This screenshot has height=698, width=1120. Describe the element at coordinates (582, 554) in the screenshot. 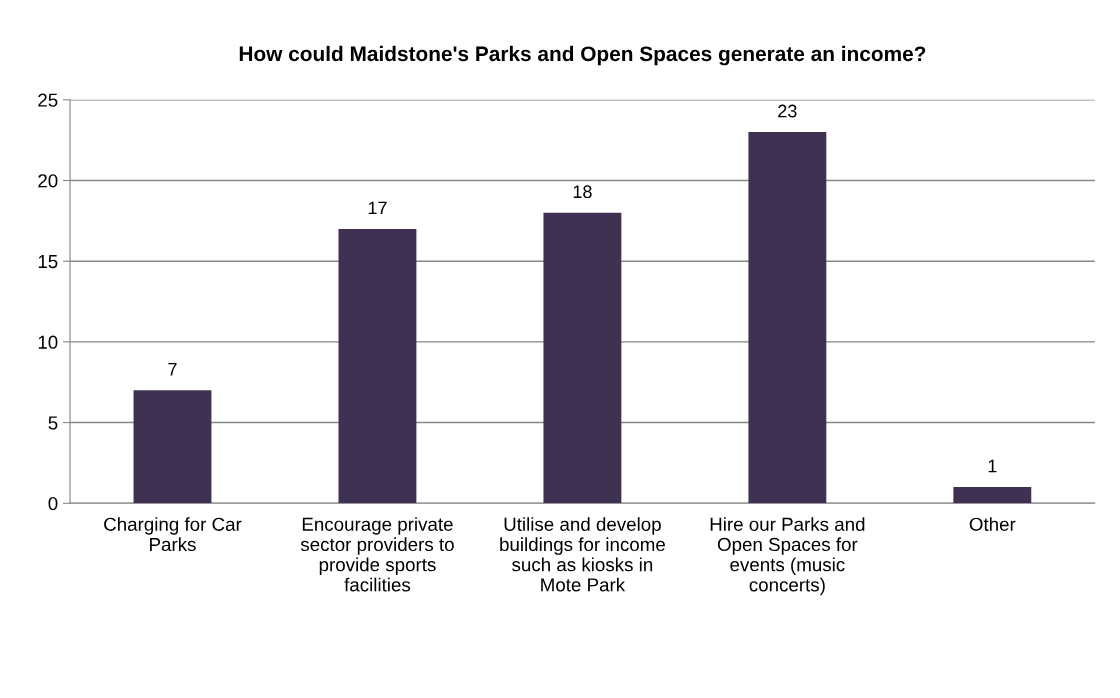

I see `x-tick-label: Utilise and develop buildings for income such as kiosks in Mote Park` at that location.